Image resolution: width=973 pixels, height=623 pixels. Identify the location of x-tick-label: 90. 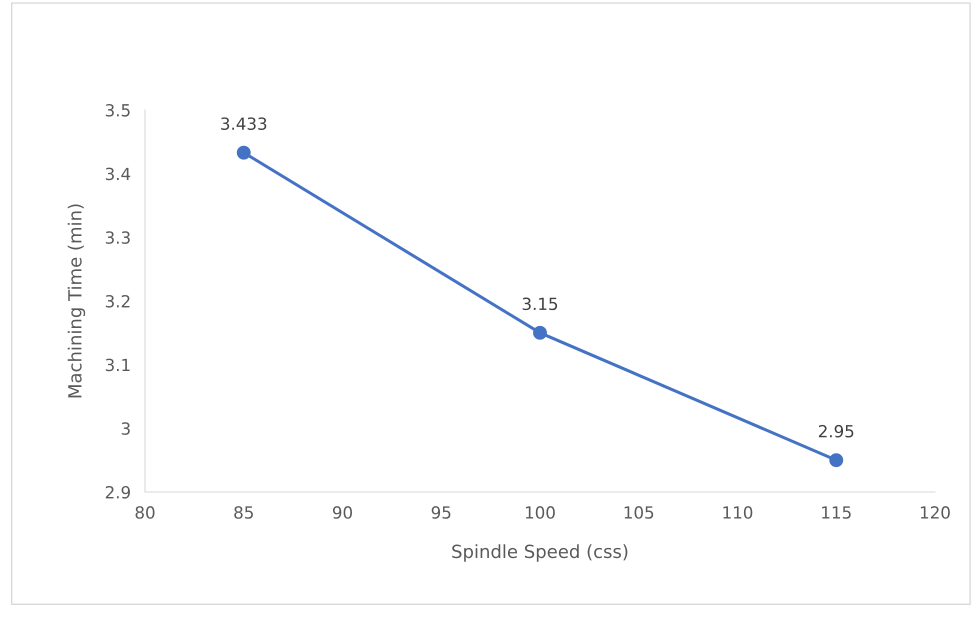
(342, 512).